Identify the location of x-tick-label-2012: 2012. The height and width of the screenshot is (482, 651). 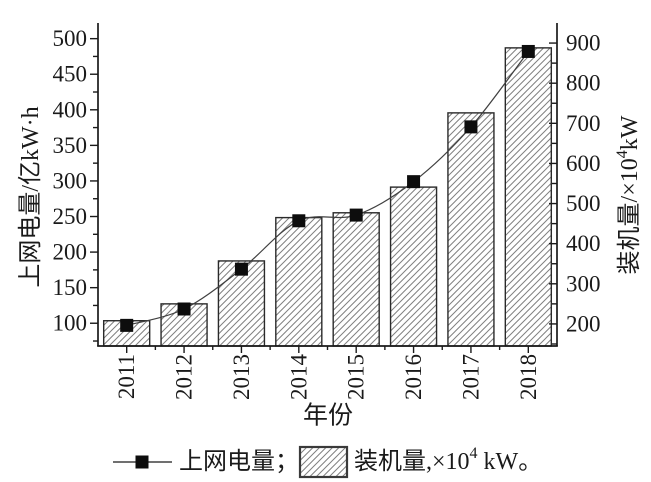
(184, 377).